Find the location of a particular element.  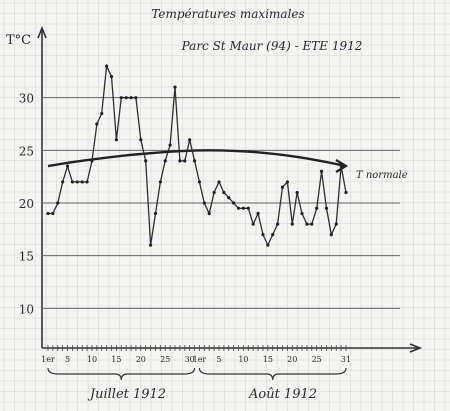

series-normal-line is located at coordinates (197, 158).